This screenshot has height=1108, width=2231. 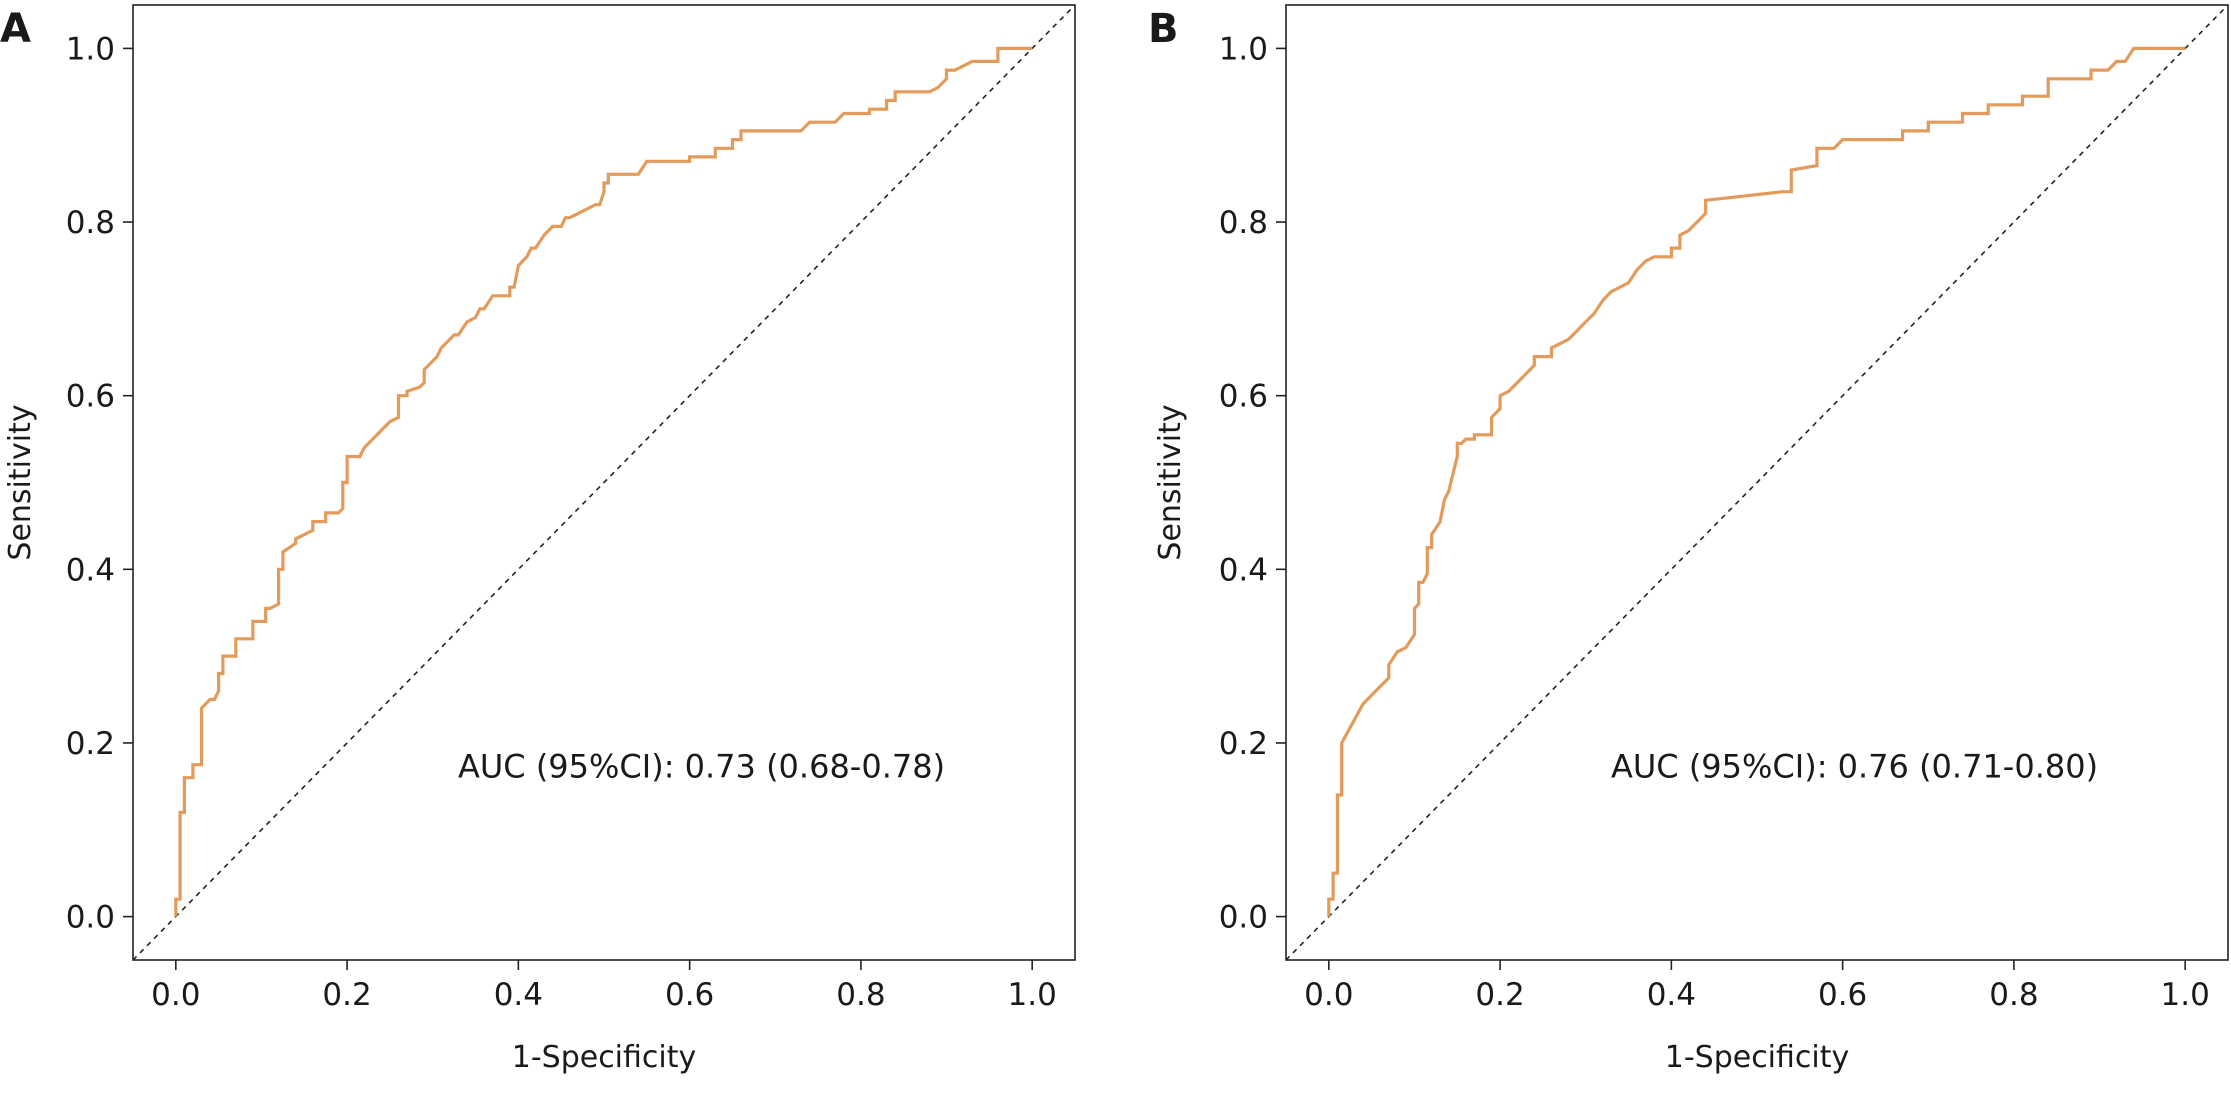 What do you see at coordinates (701, 767) in the screenshot?
I see `auc-annotation: AUC (95%CI): 0.73 (0.68-0.78)` at bounding box center [701, 767].